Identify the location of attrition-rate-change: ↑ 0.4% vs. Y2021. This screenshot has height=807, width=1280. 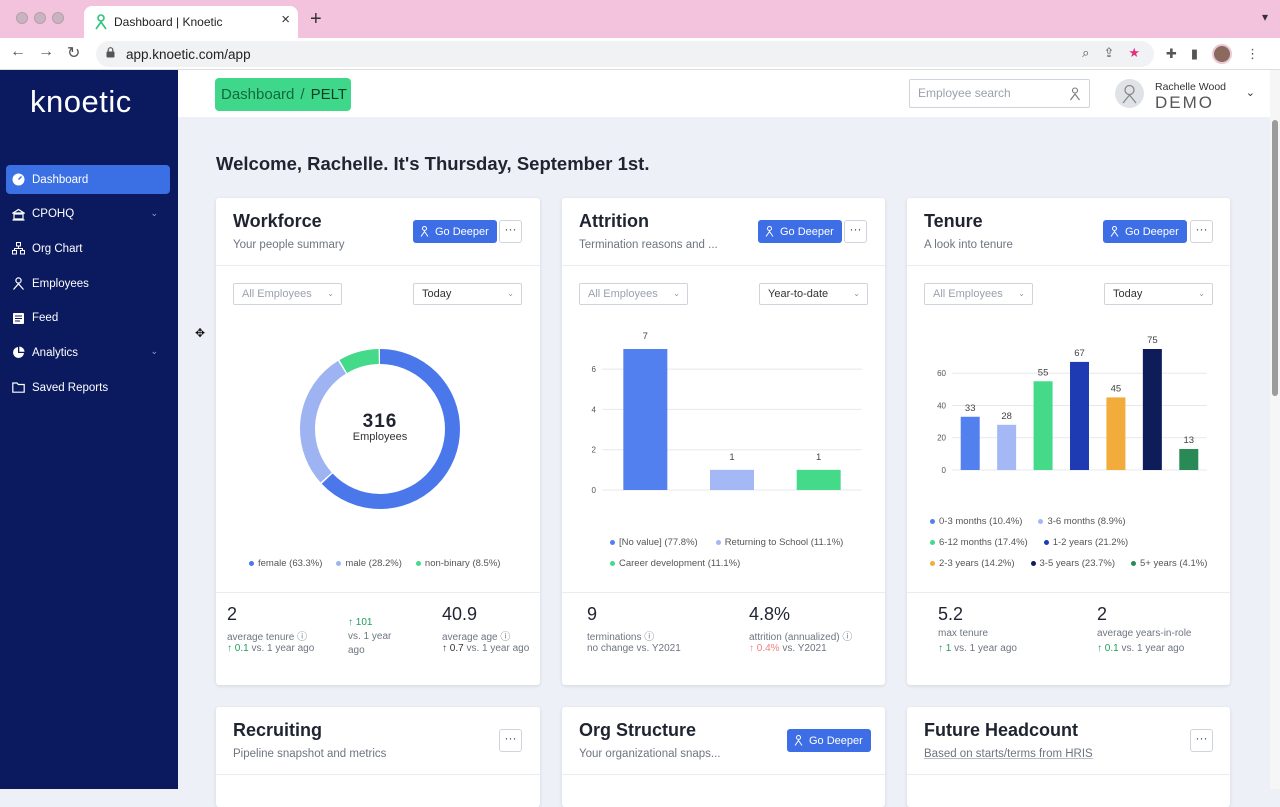
(788, 648).